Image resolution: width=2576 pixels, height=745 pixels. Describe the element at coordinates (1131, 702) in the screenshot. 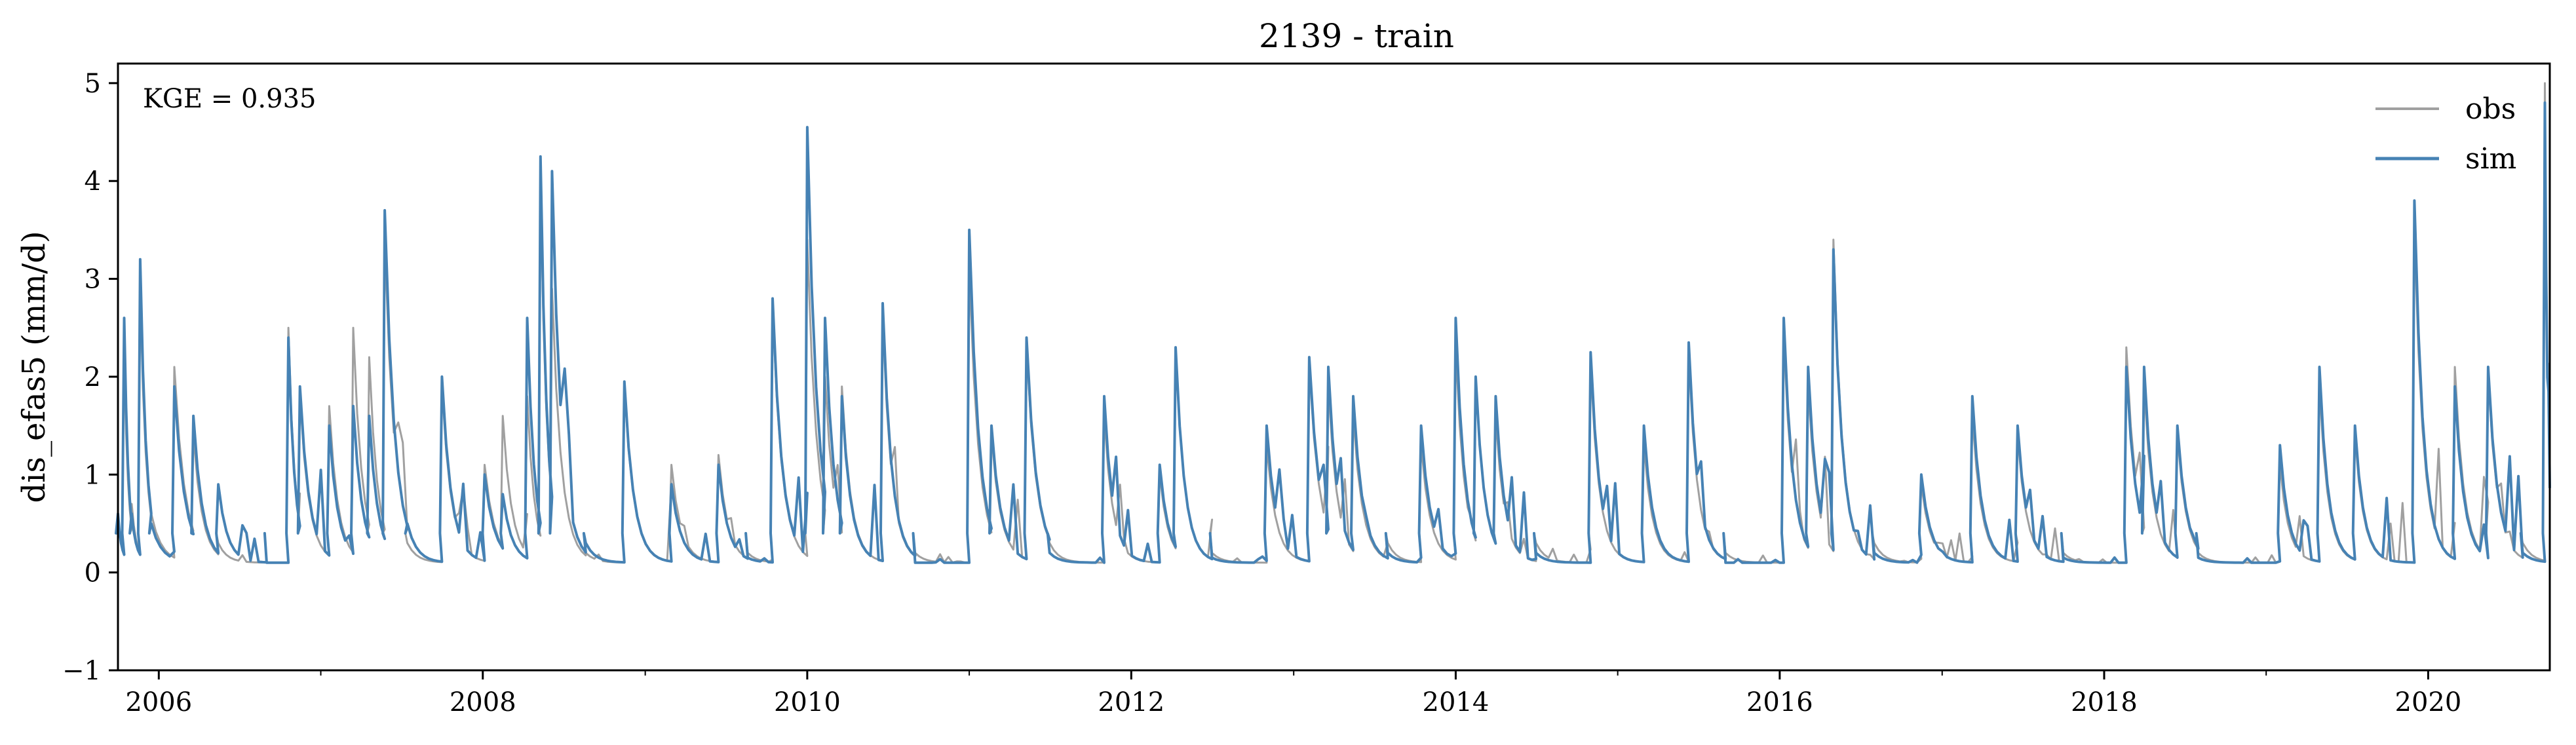

I see `x-tick-label: 2012` at that location.